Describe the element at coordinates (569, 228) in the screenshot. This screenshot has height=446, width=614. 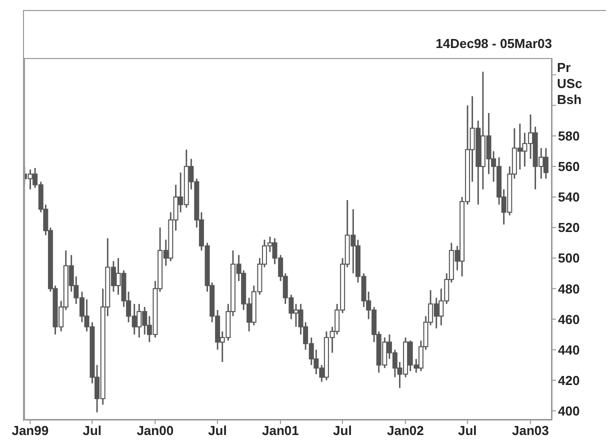
I see `y-tick-label: 520` at that location.